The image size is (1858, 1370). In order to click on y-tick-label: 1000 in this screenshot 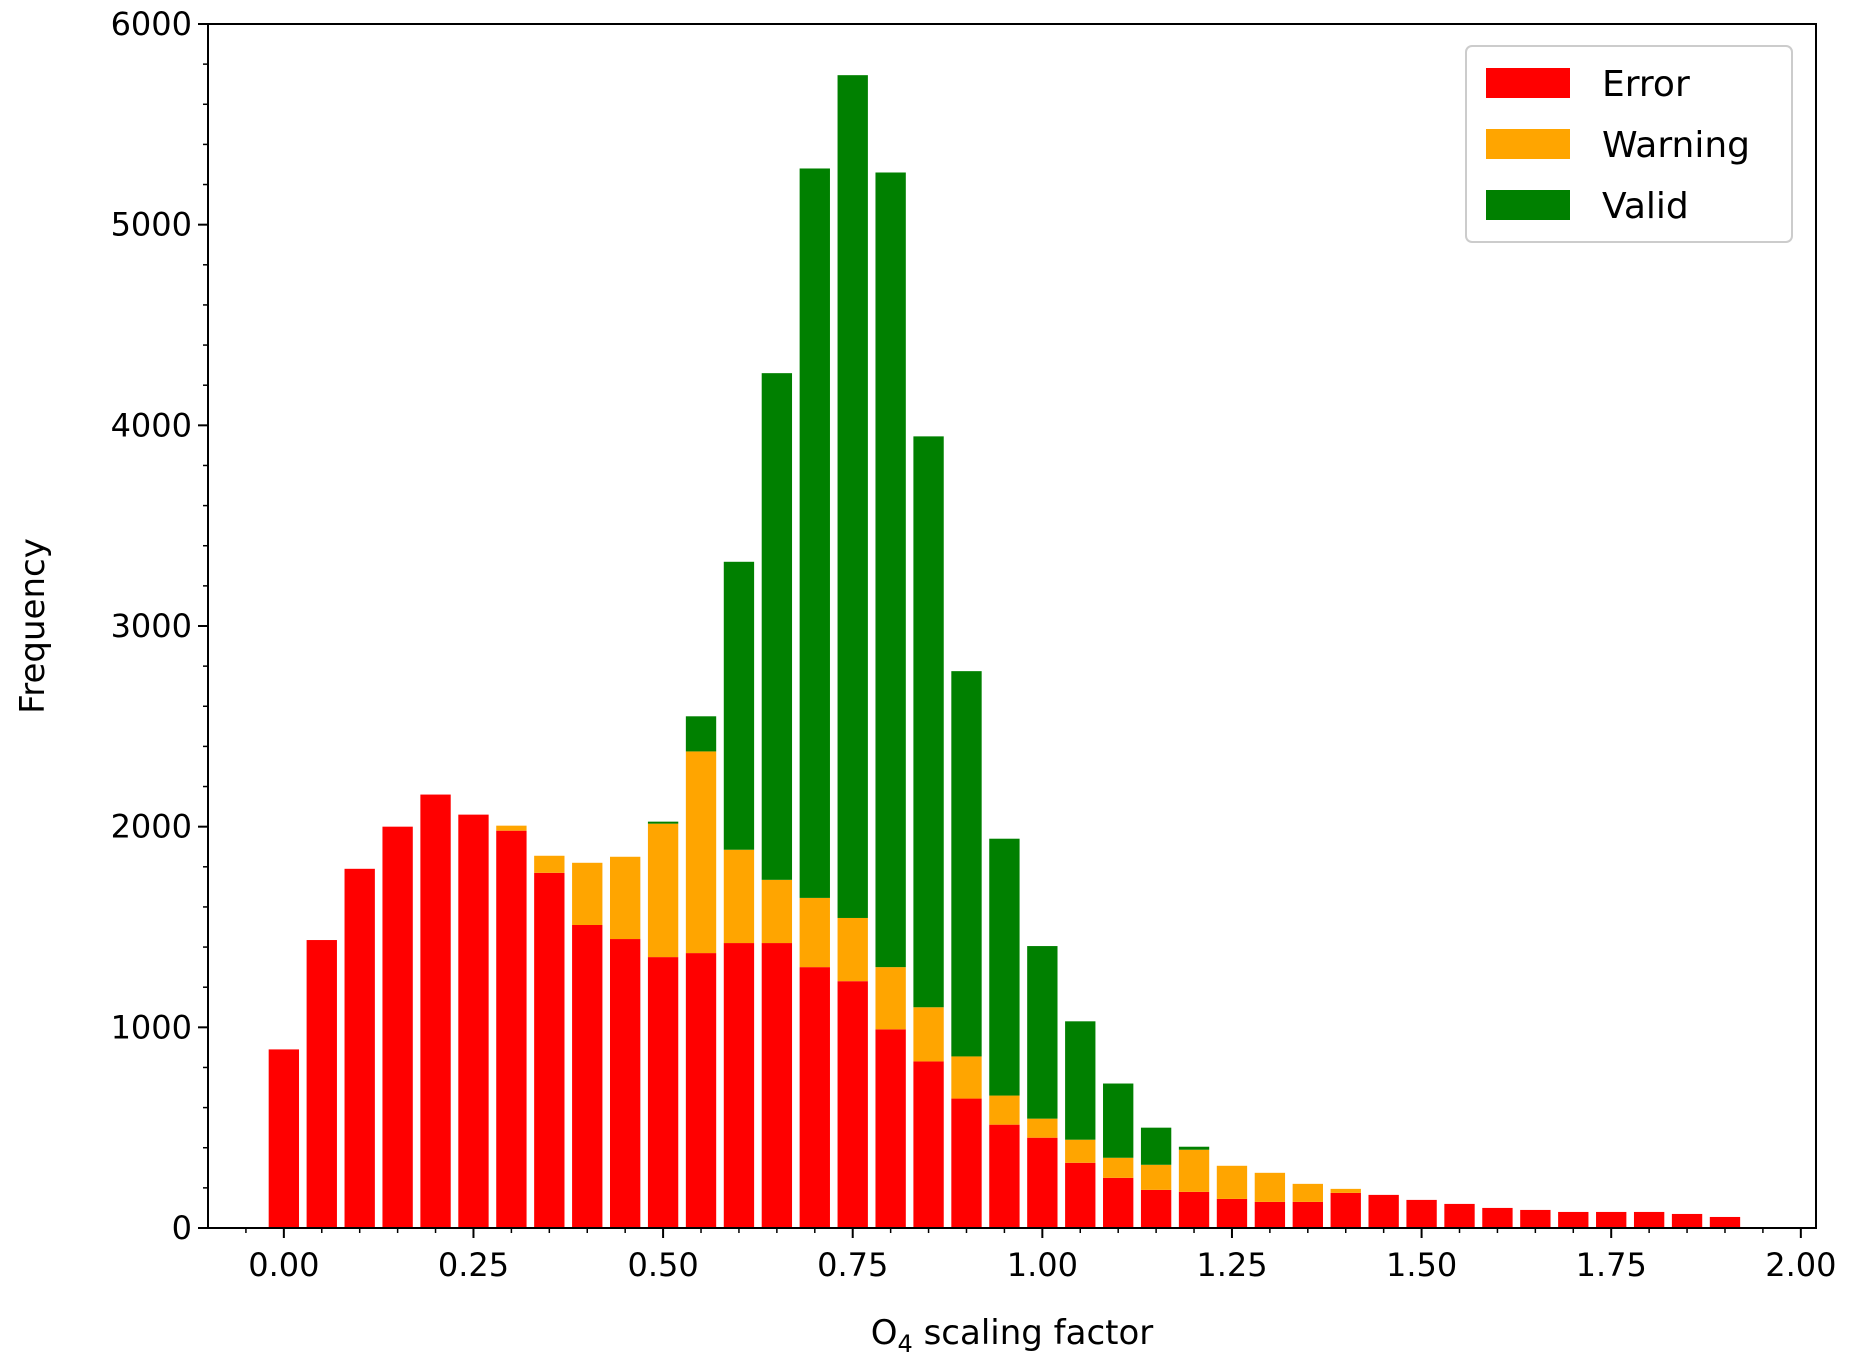, I will do `click(151, 1027)`.